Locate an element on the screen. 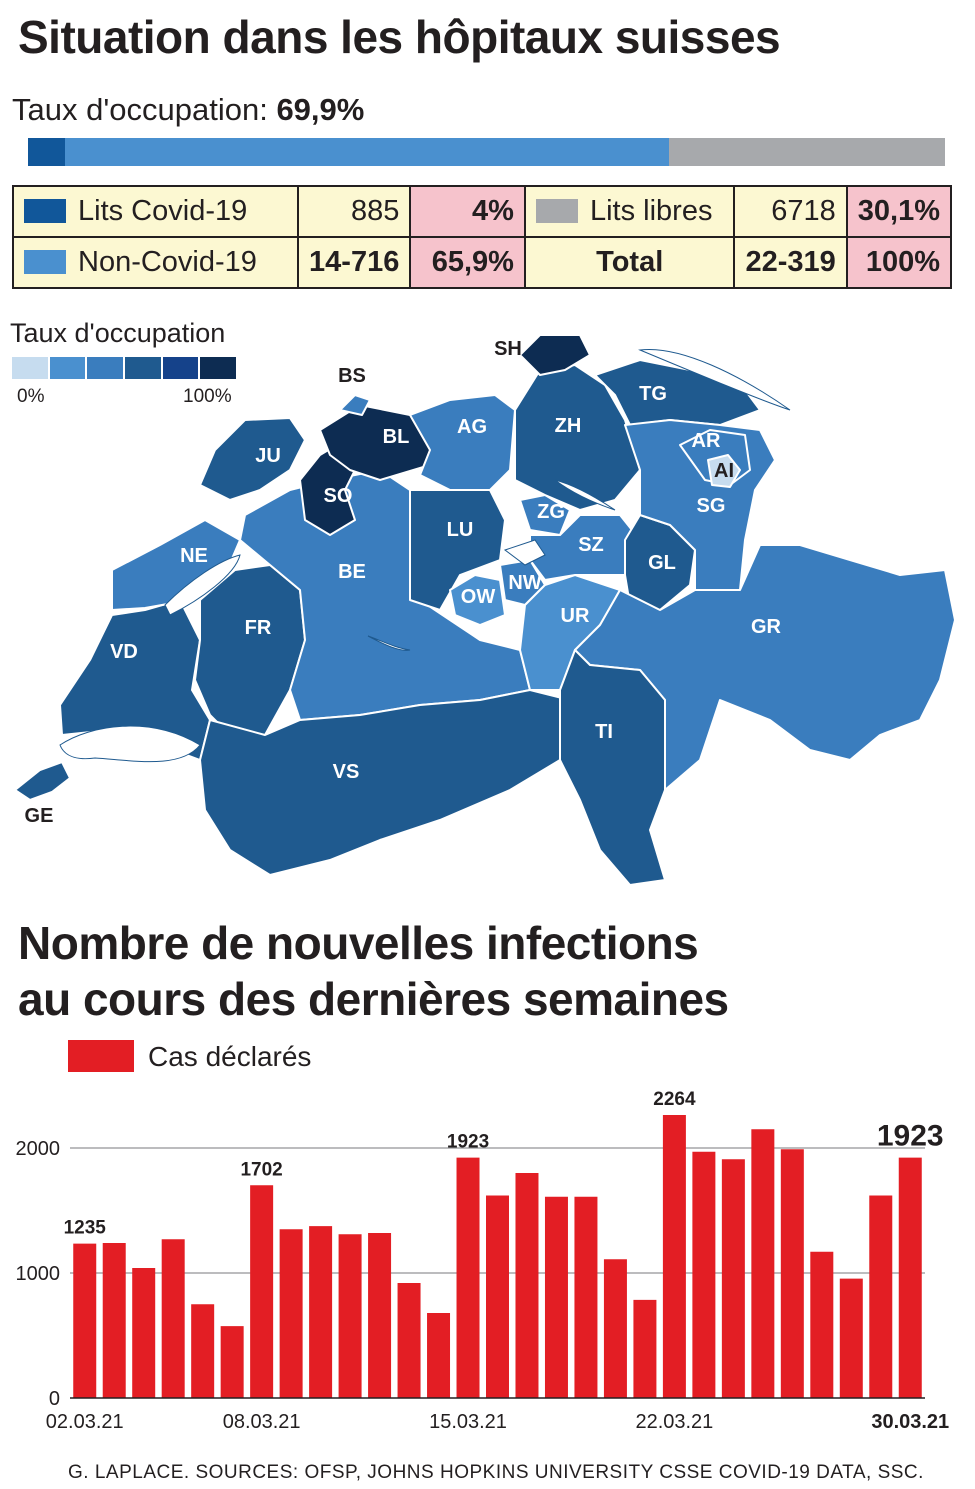 This screenshot has height=1489, width=975. label-NW: NW is located at coordinates (524, 583).